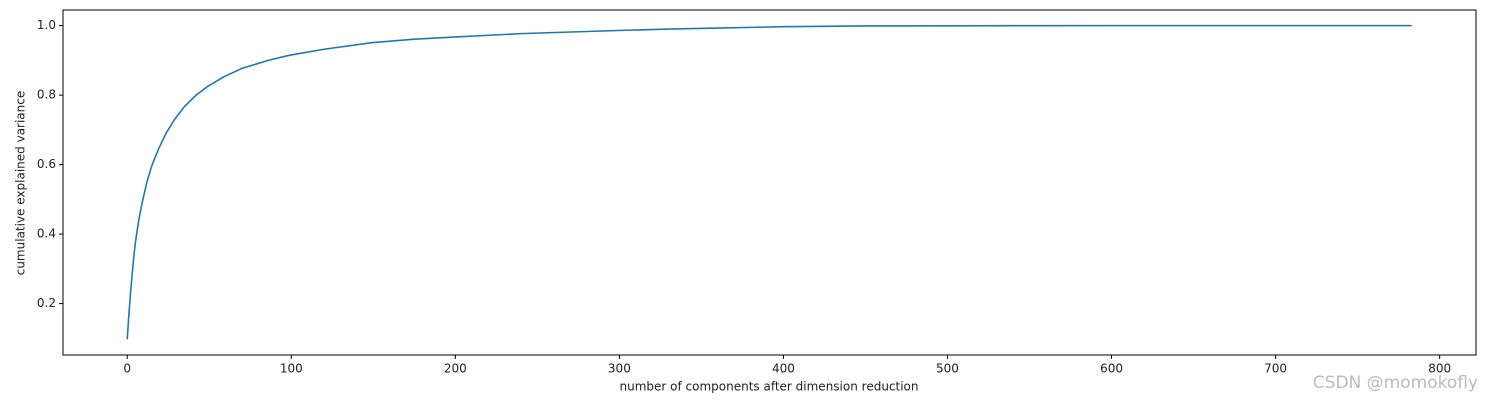 The image size is (1494, 402). I want to click on x-tick-label: 300, so click(619, 369).